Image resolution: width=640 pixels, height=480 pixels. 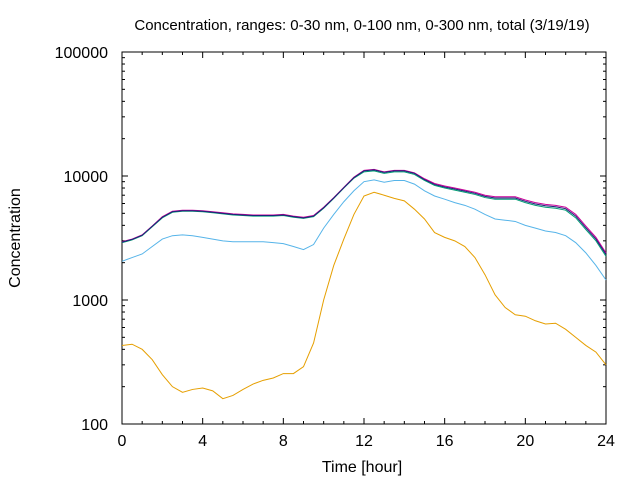 What do you see at coordinates (362, 467) in the screenshot?
I see `x-axis-label: Time [hour]` at bounding box center [362, 467].